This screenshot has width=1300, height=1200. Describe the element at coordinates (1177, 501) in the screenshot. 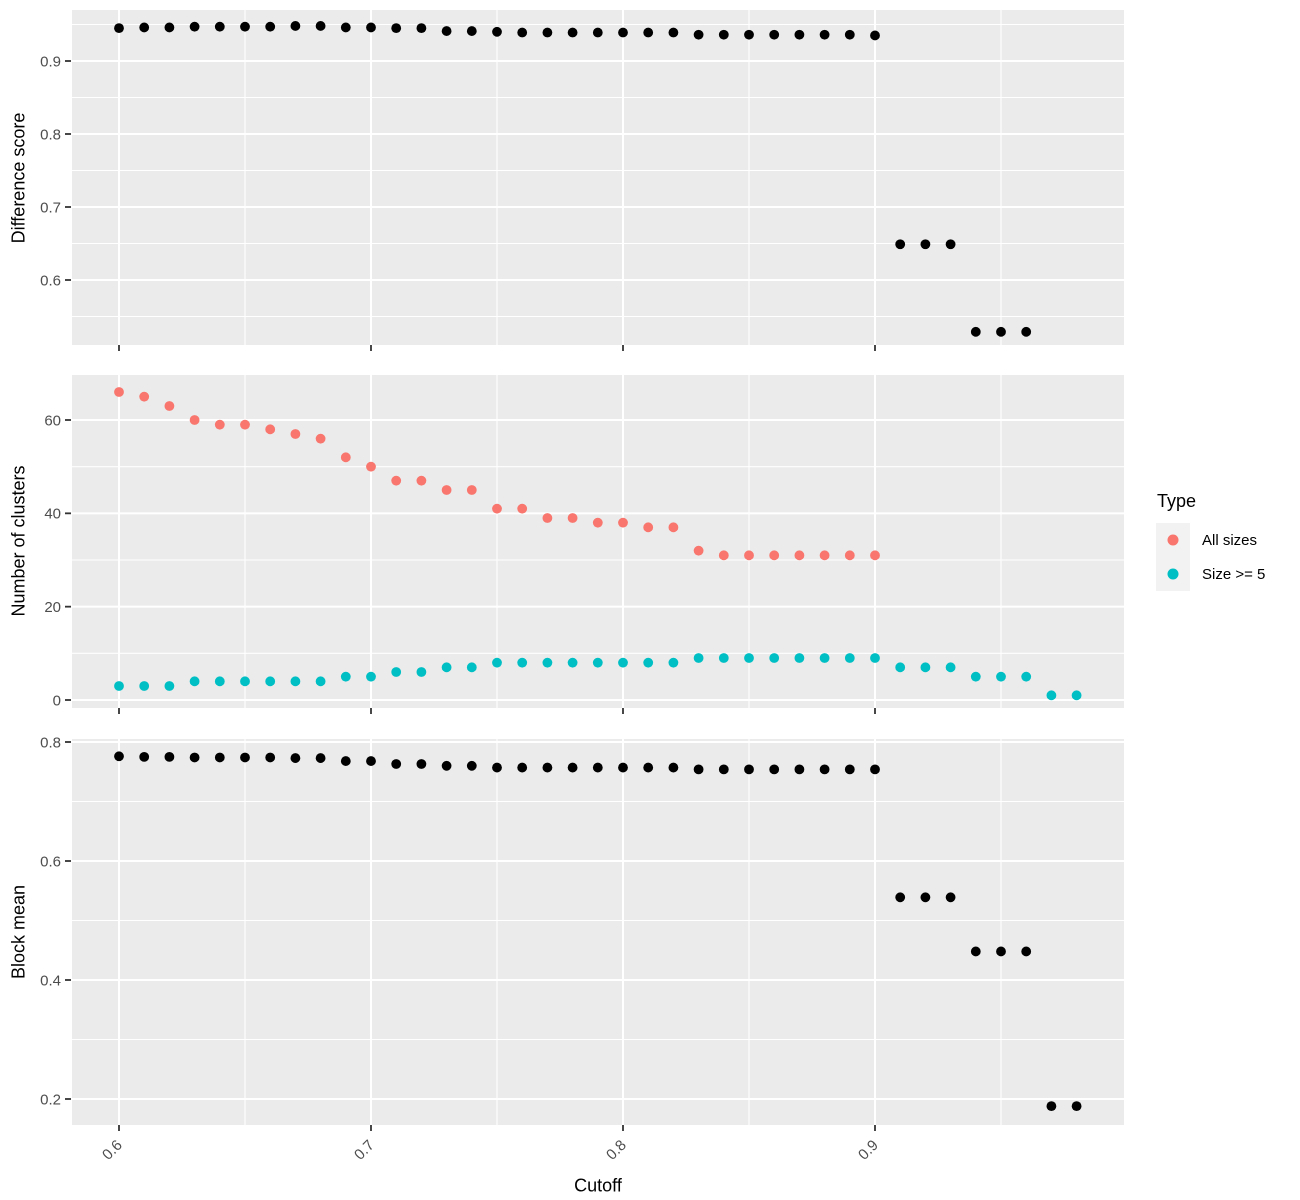

I see `legend-title: Type` at that location.